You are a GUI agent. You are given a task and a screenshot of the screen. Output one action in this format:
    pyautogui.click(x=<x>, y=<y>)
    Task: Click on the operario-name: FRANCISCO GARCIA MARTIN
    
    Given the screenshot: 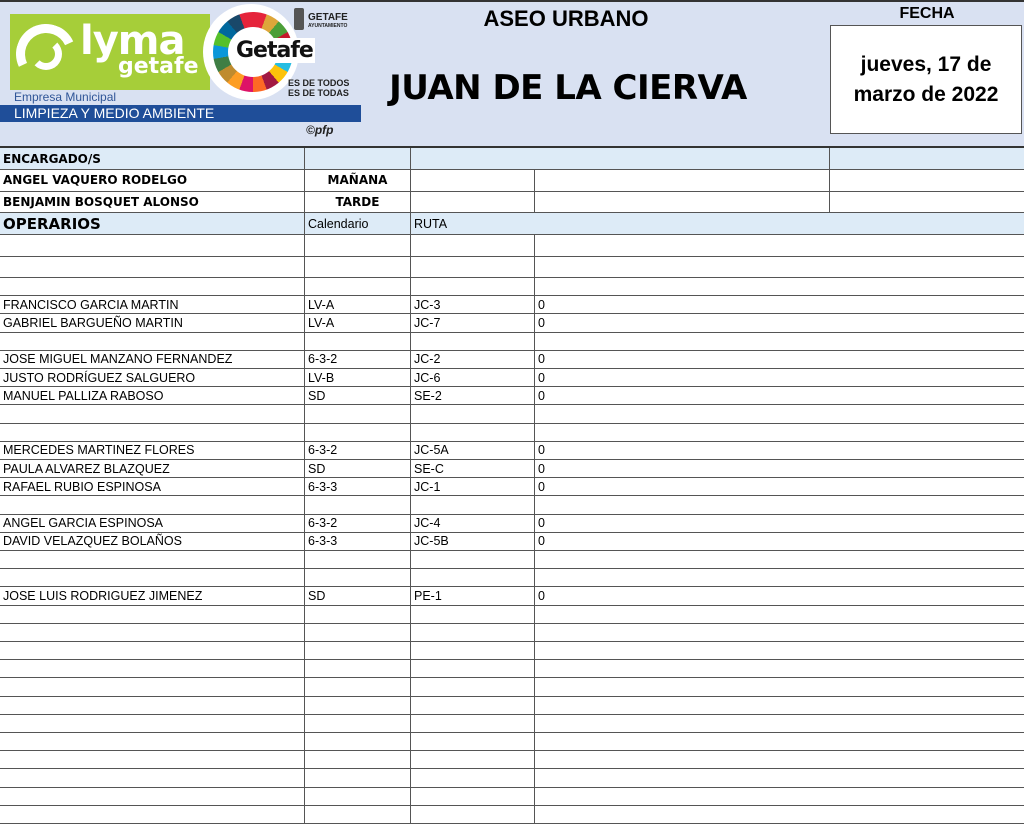 What is the action you would take?
    pyautogui.click(x=152, y=305)
    